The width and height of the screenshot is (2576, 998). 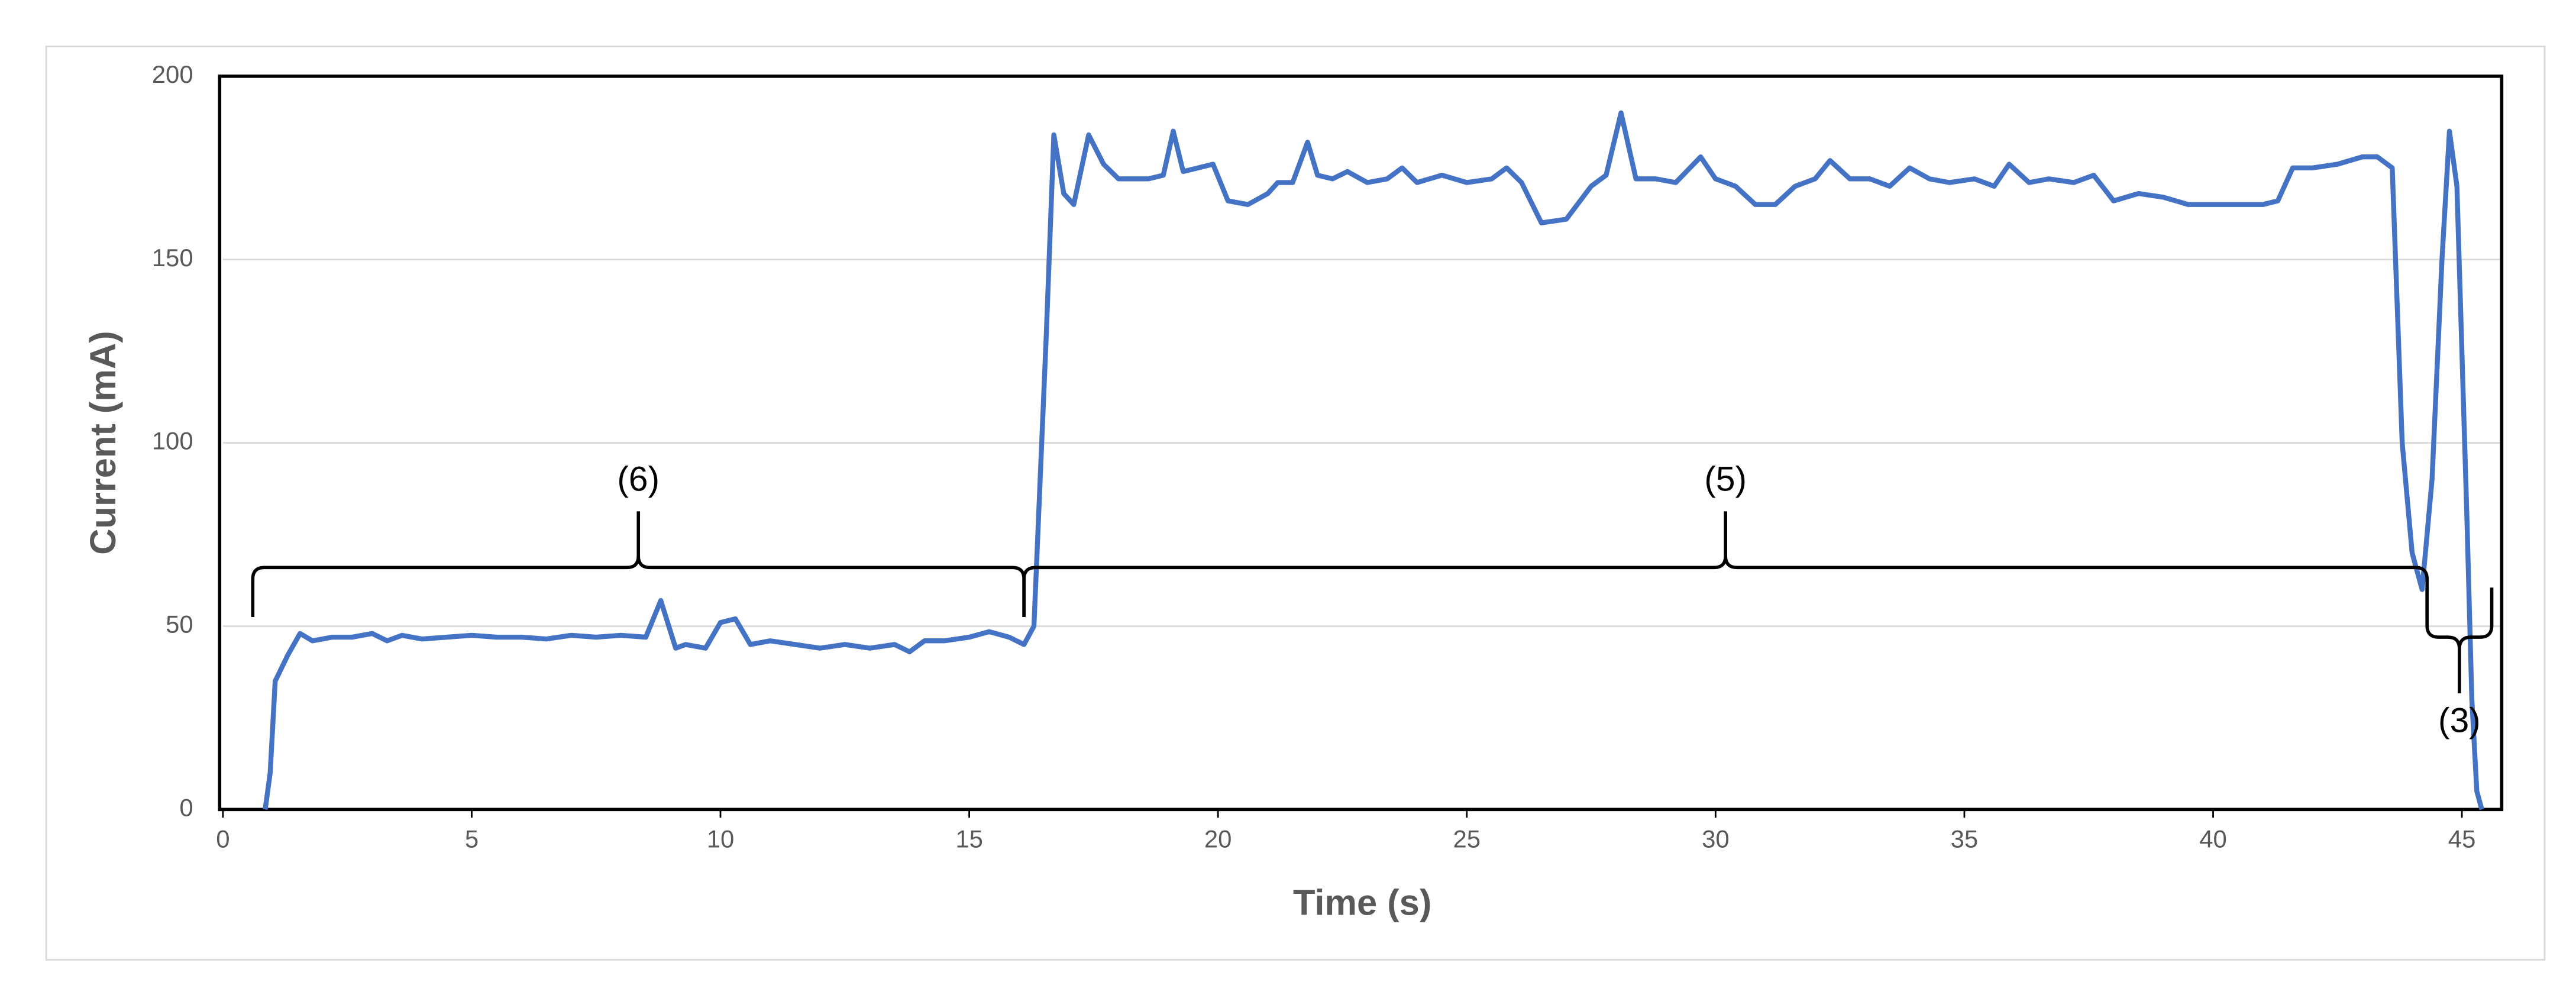 What do you see at coordinates (223, 838) in the screenshot?
I see `x-tick-label: 0` at bounding box center [223, 838].